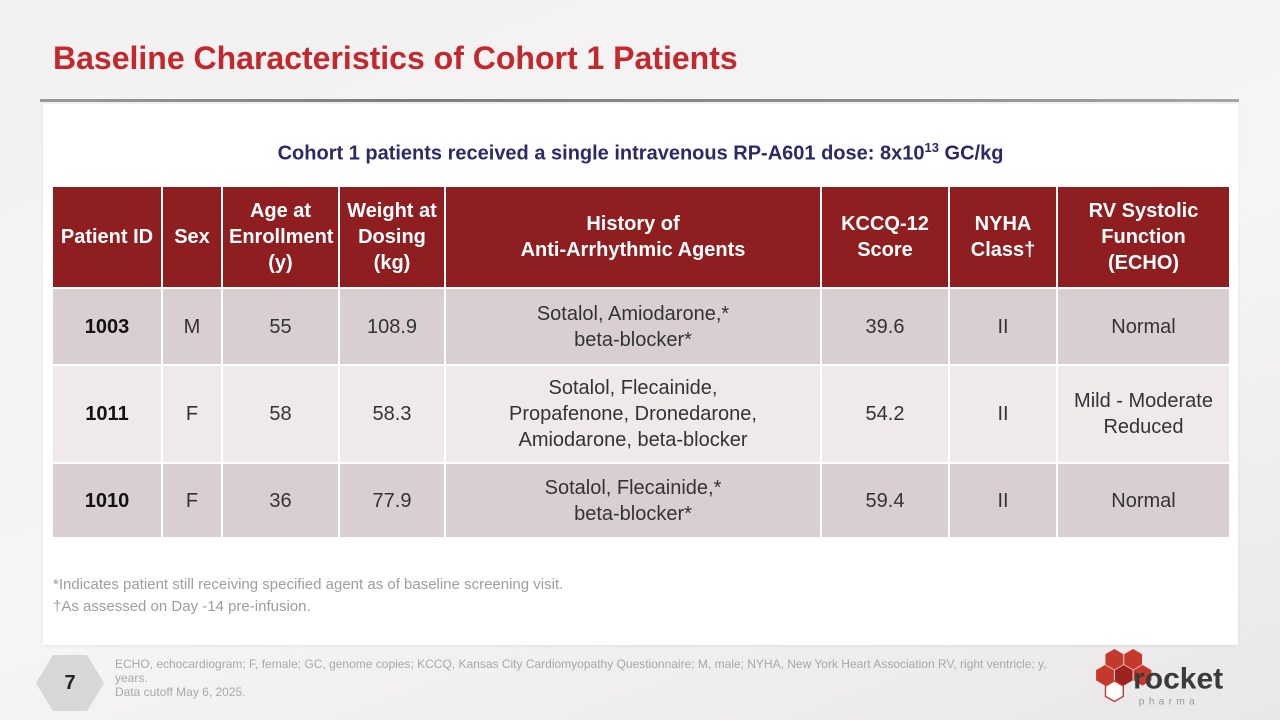 The height and width of the screenshot is (720, 1280). I want to click on column-header: Weight at Dosing (kg), so click(392, 237).